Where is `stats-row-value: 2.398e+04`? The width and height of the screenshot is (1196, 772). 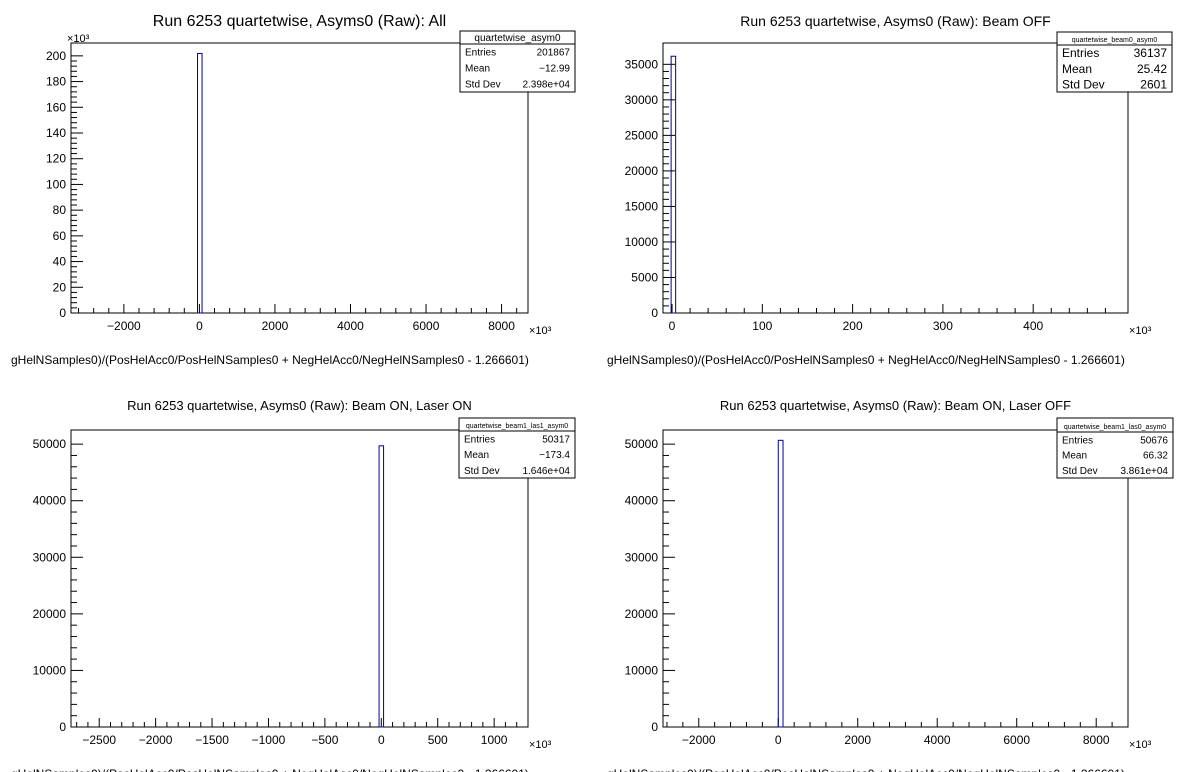
stats-row-value: 2.398e+04 is located at coordinates (546, 85).